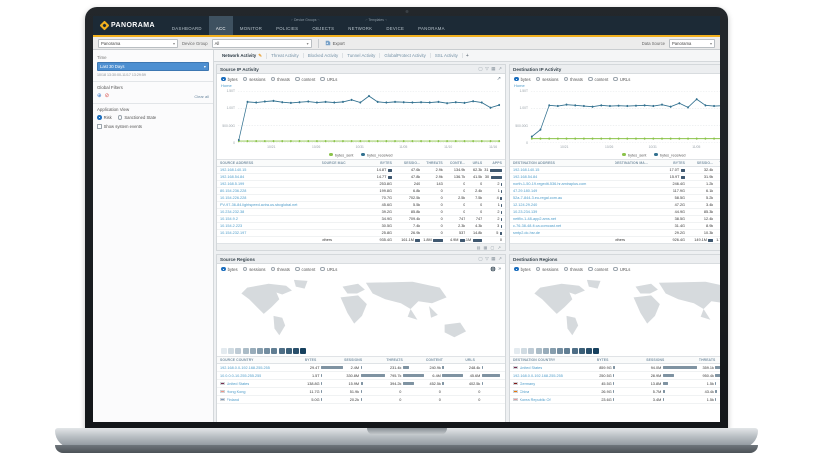 This screenshot has width=813, height=458. Describe the element at coordinates (361, 310) in the screenshot. I see `source-regions-map` at that location.